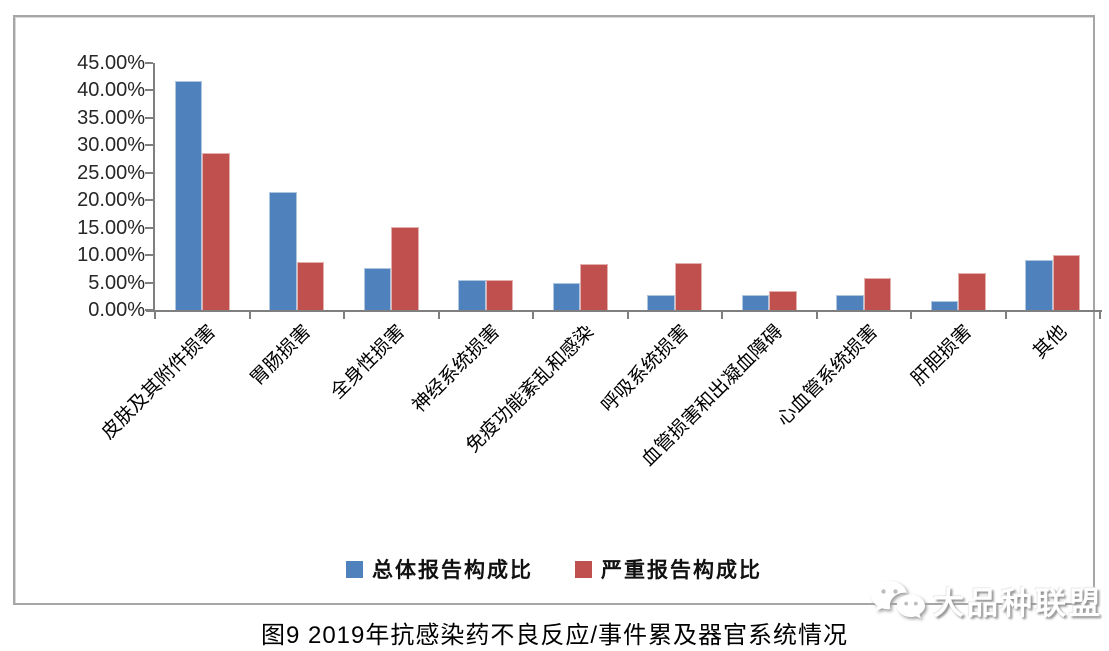  I want to click on y-axis-tick-label: 35.00%, so click(111, 117).